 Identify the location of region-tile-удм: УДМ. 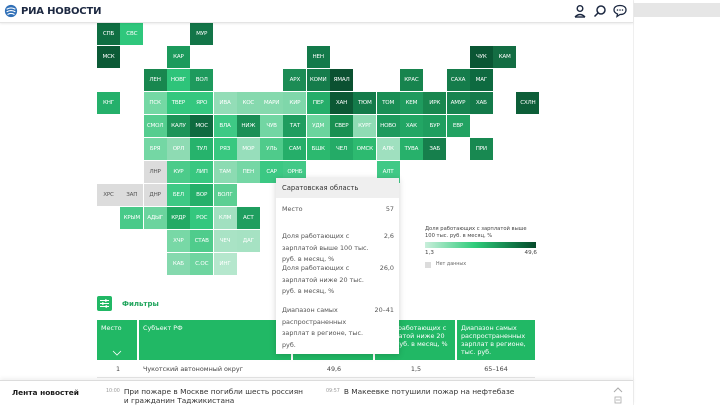
(318, 126).